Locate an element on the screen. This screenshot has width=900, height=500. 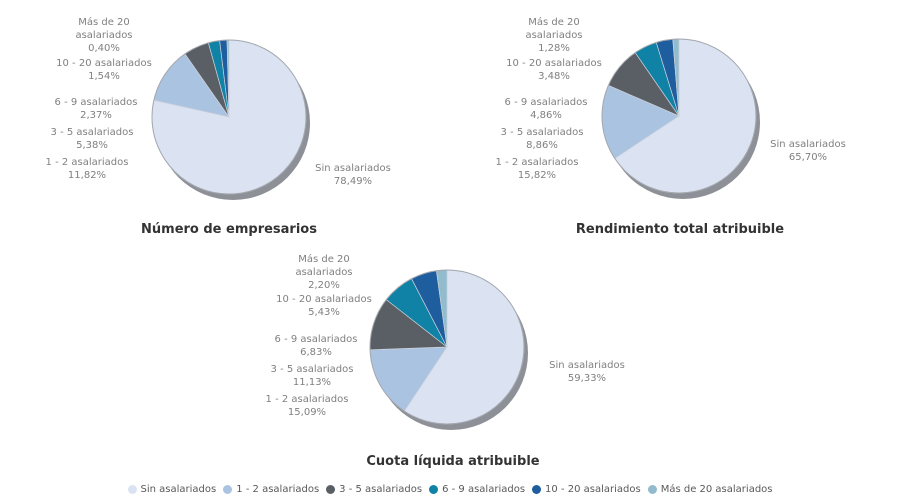
legend-item-3-5-asalariados: 3 - 5 asalariados is located at coordinates (374, 489).